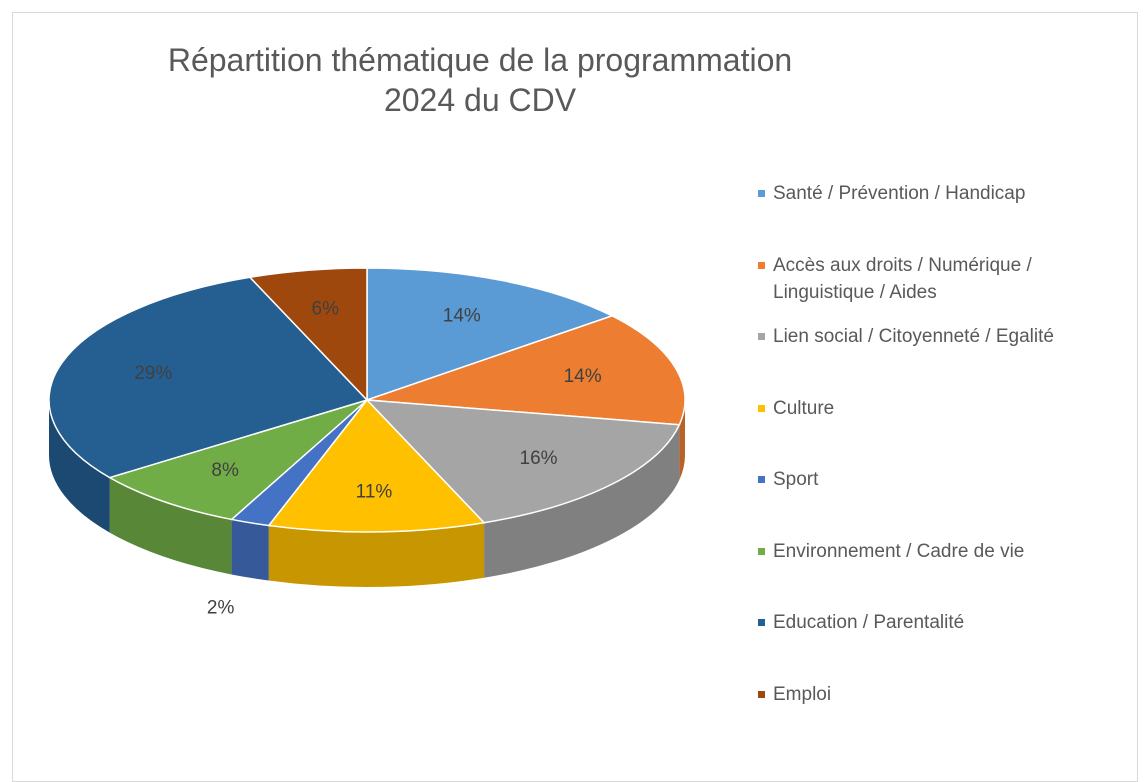  I want to click on data-label: 11%, so click(374, 491).